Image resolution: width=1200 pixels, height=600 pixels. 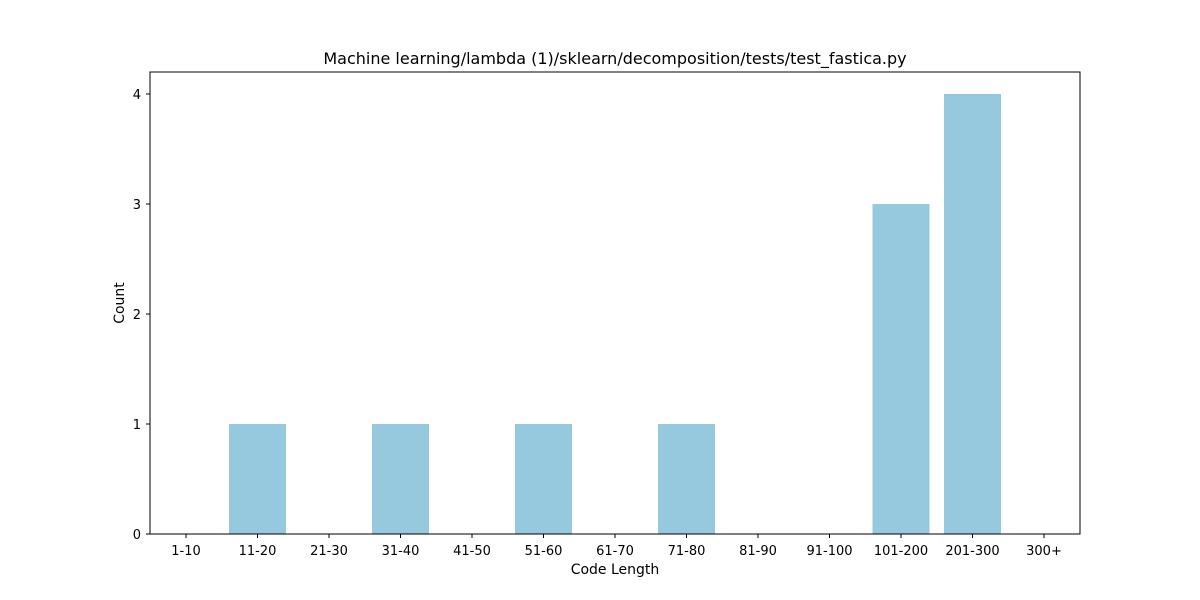 What do you see at coordinates (186, 551) in the screenshot?
I see `x-tick-label: 1-10` at bounding box center [186, 551].